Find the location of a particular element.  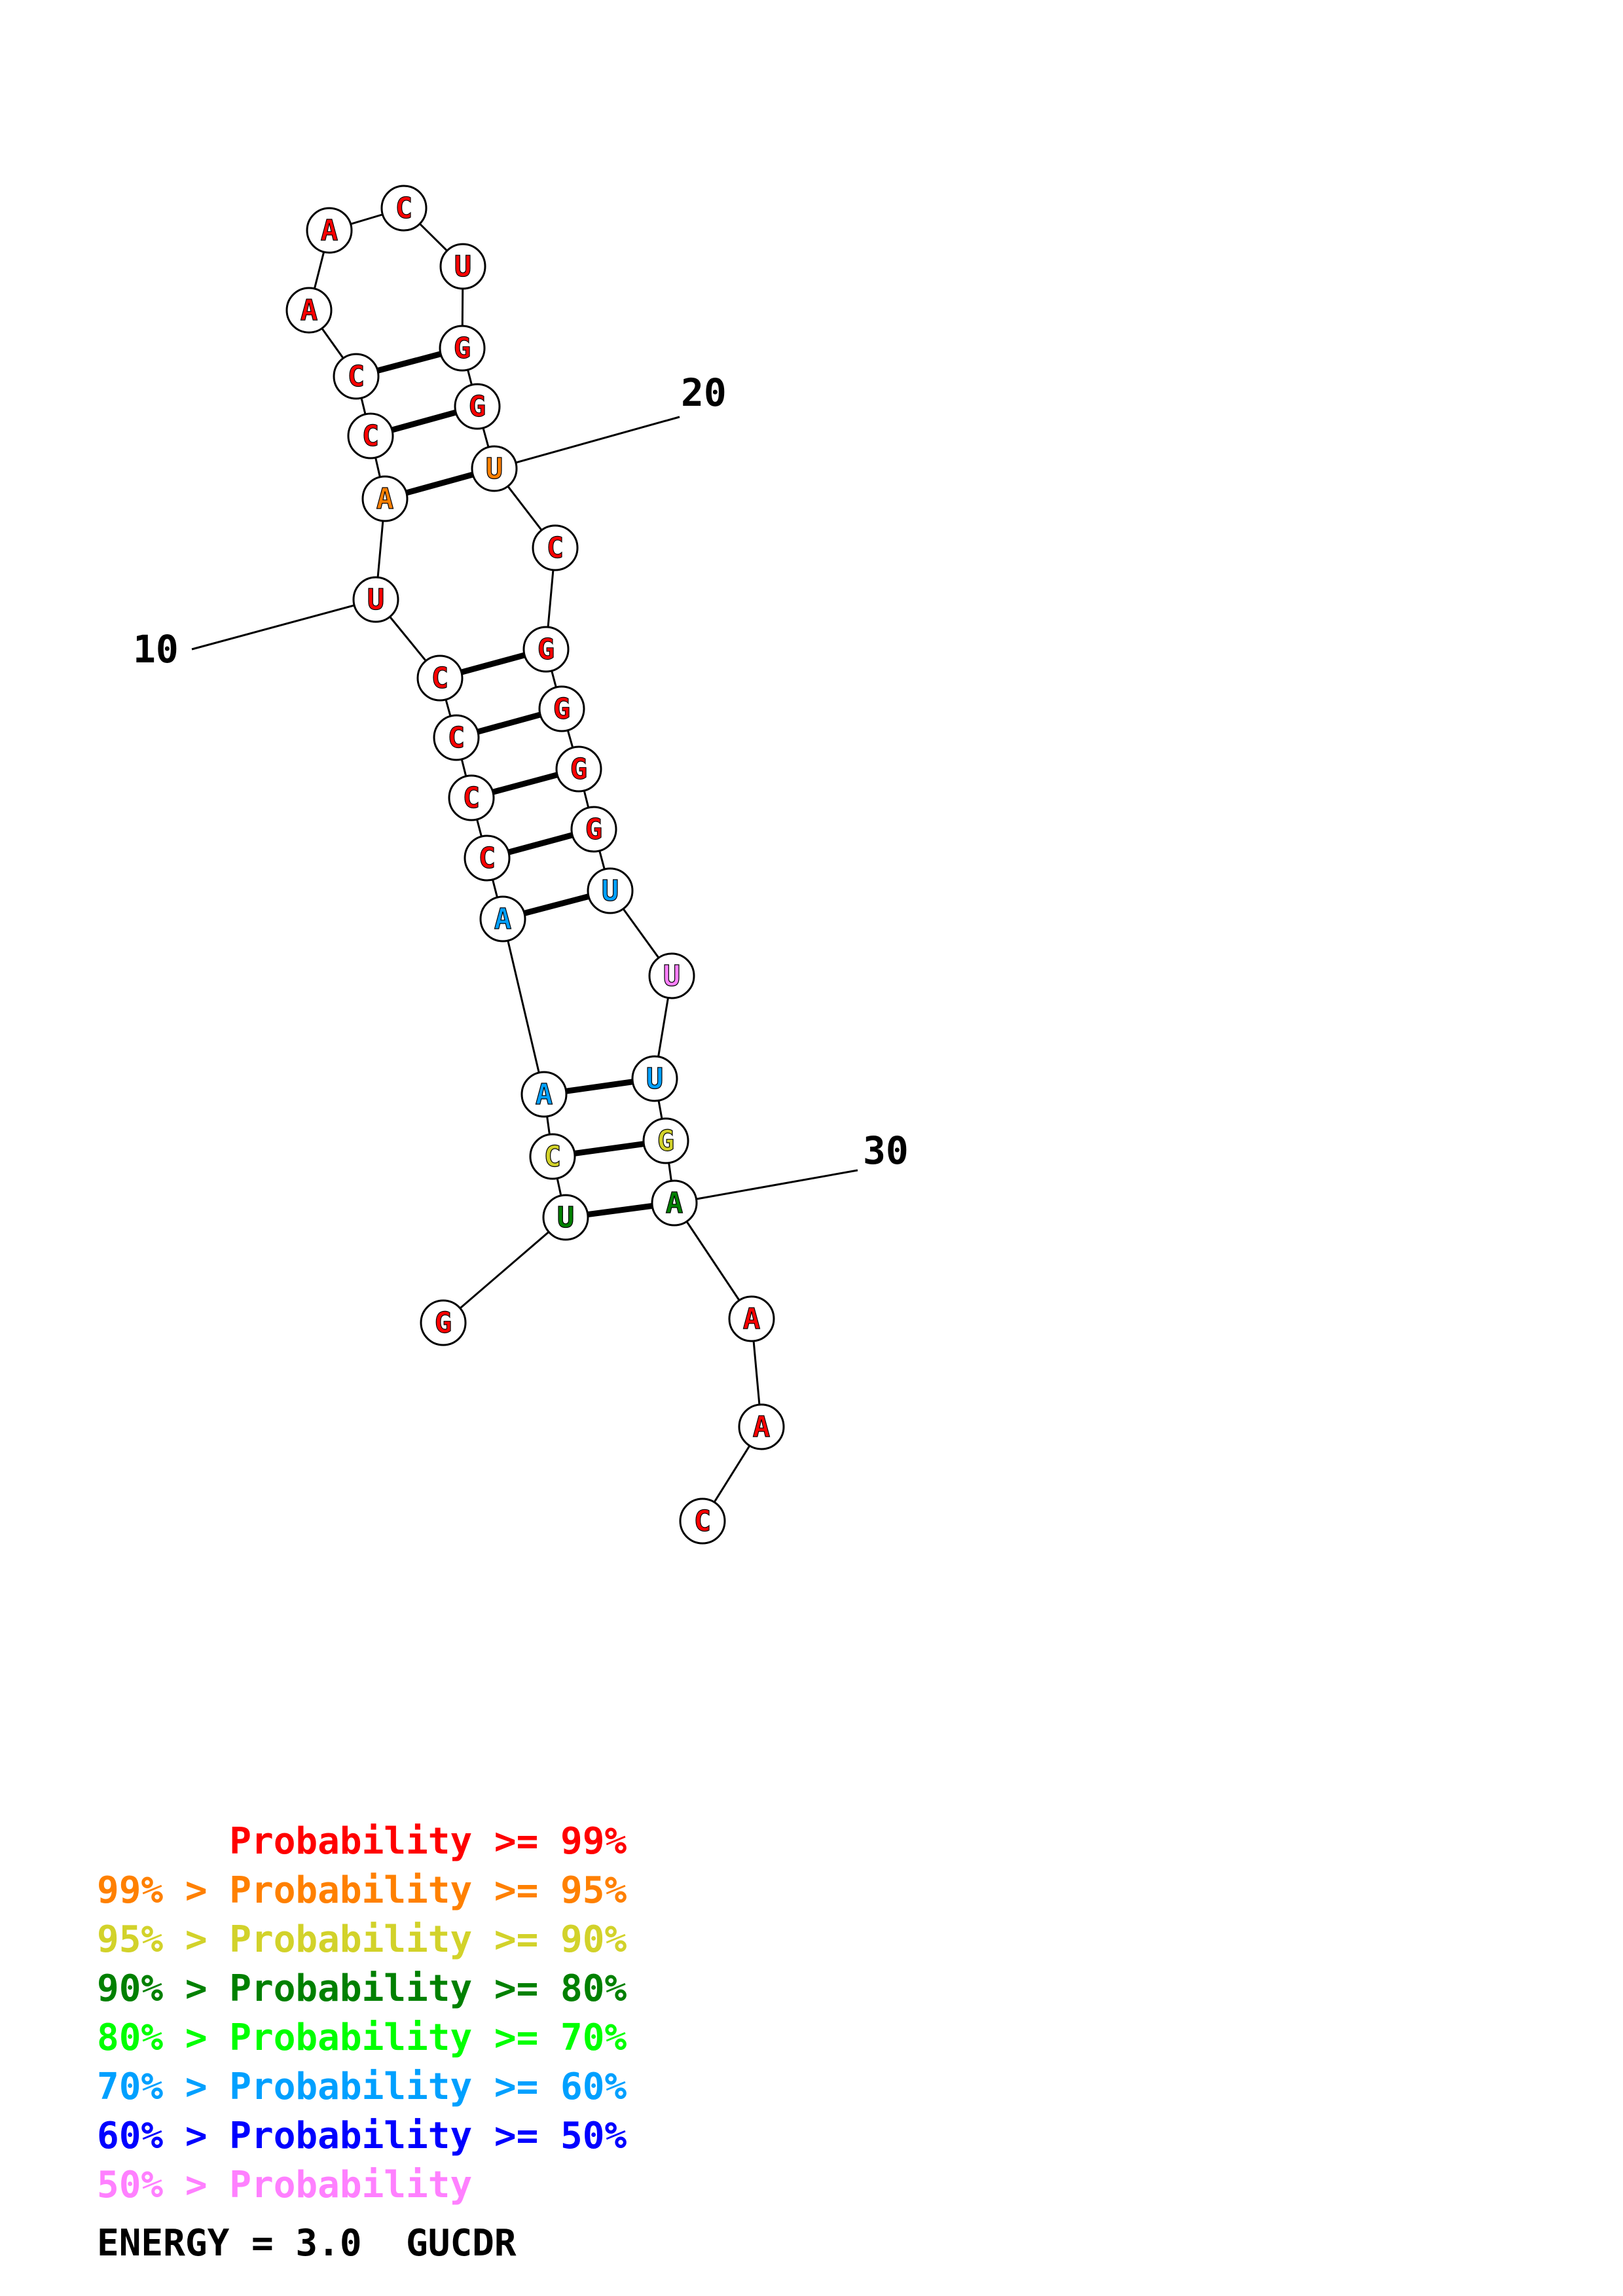

base-pair-bonds is located at coordinates (514, 784).